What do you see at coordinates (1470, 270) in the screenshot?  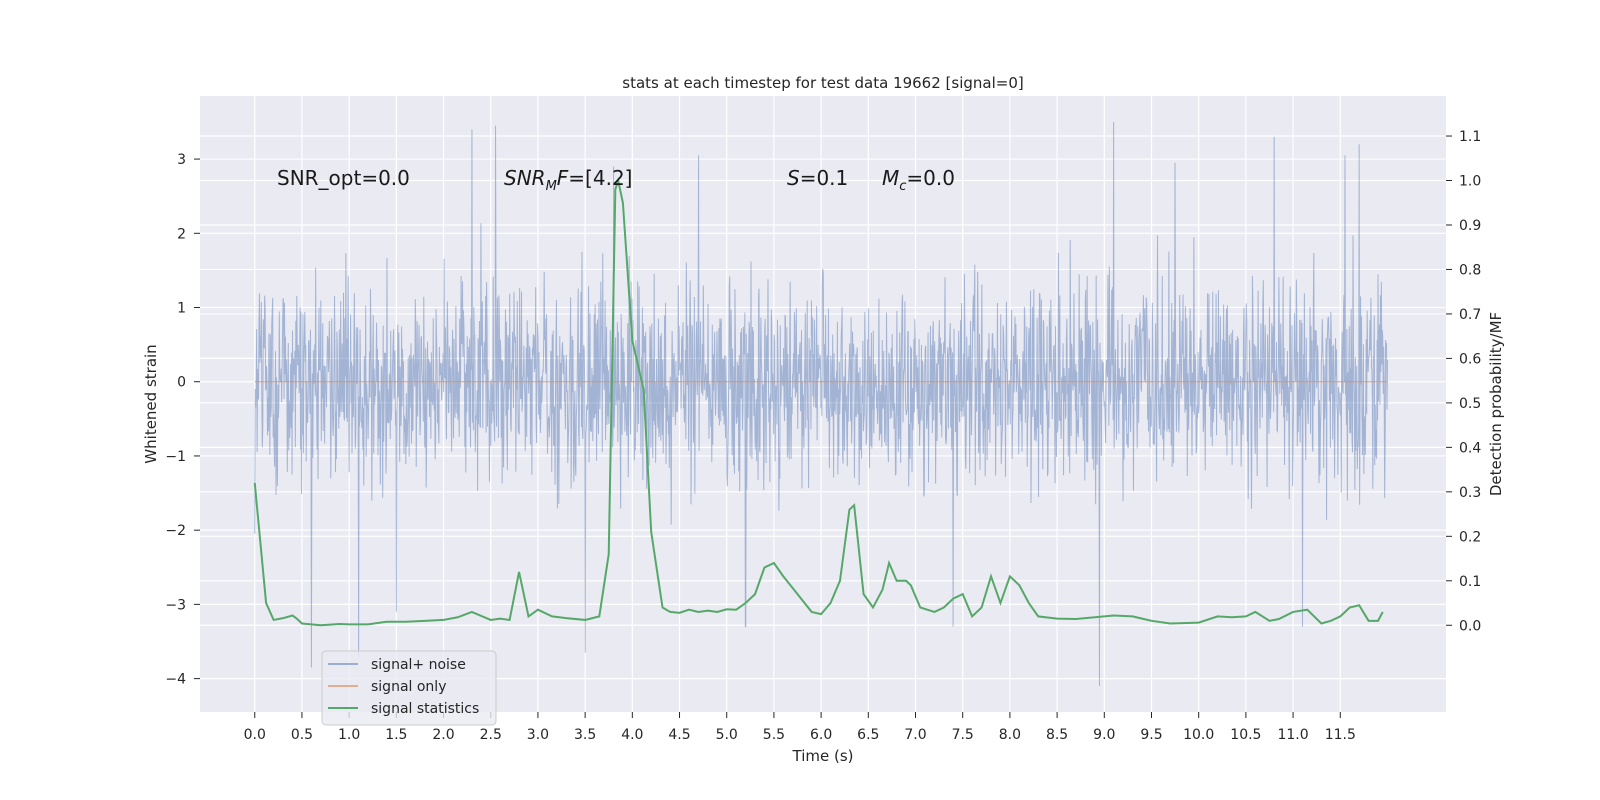 I see `y-right-tick-label-8: 0.8` at bounding box center [1470, 270].